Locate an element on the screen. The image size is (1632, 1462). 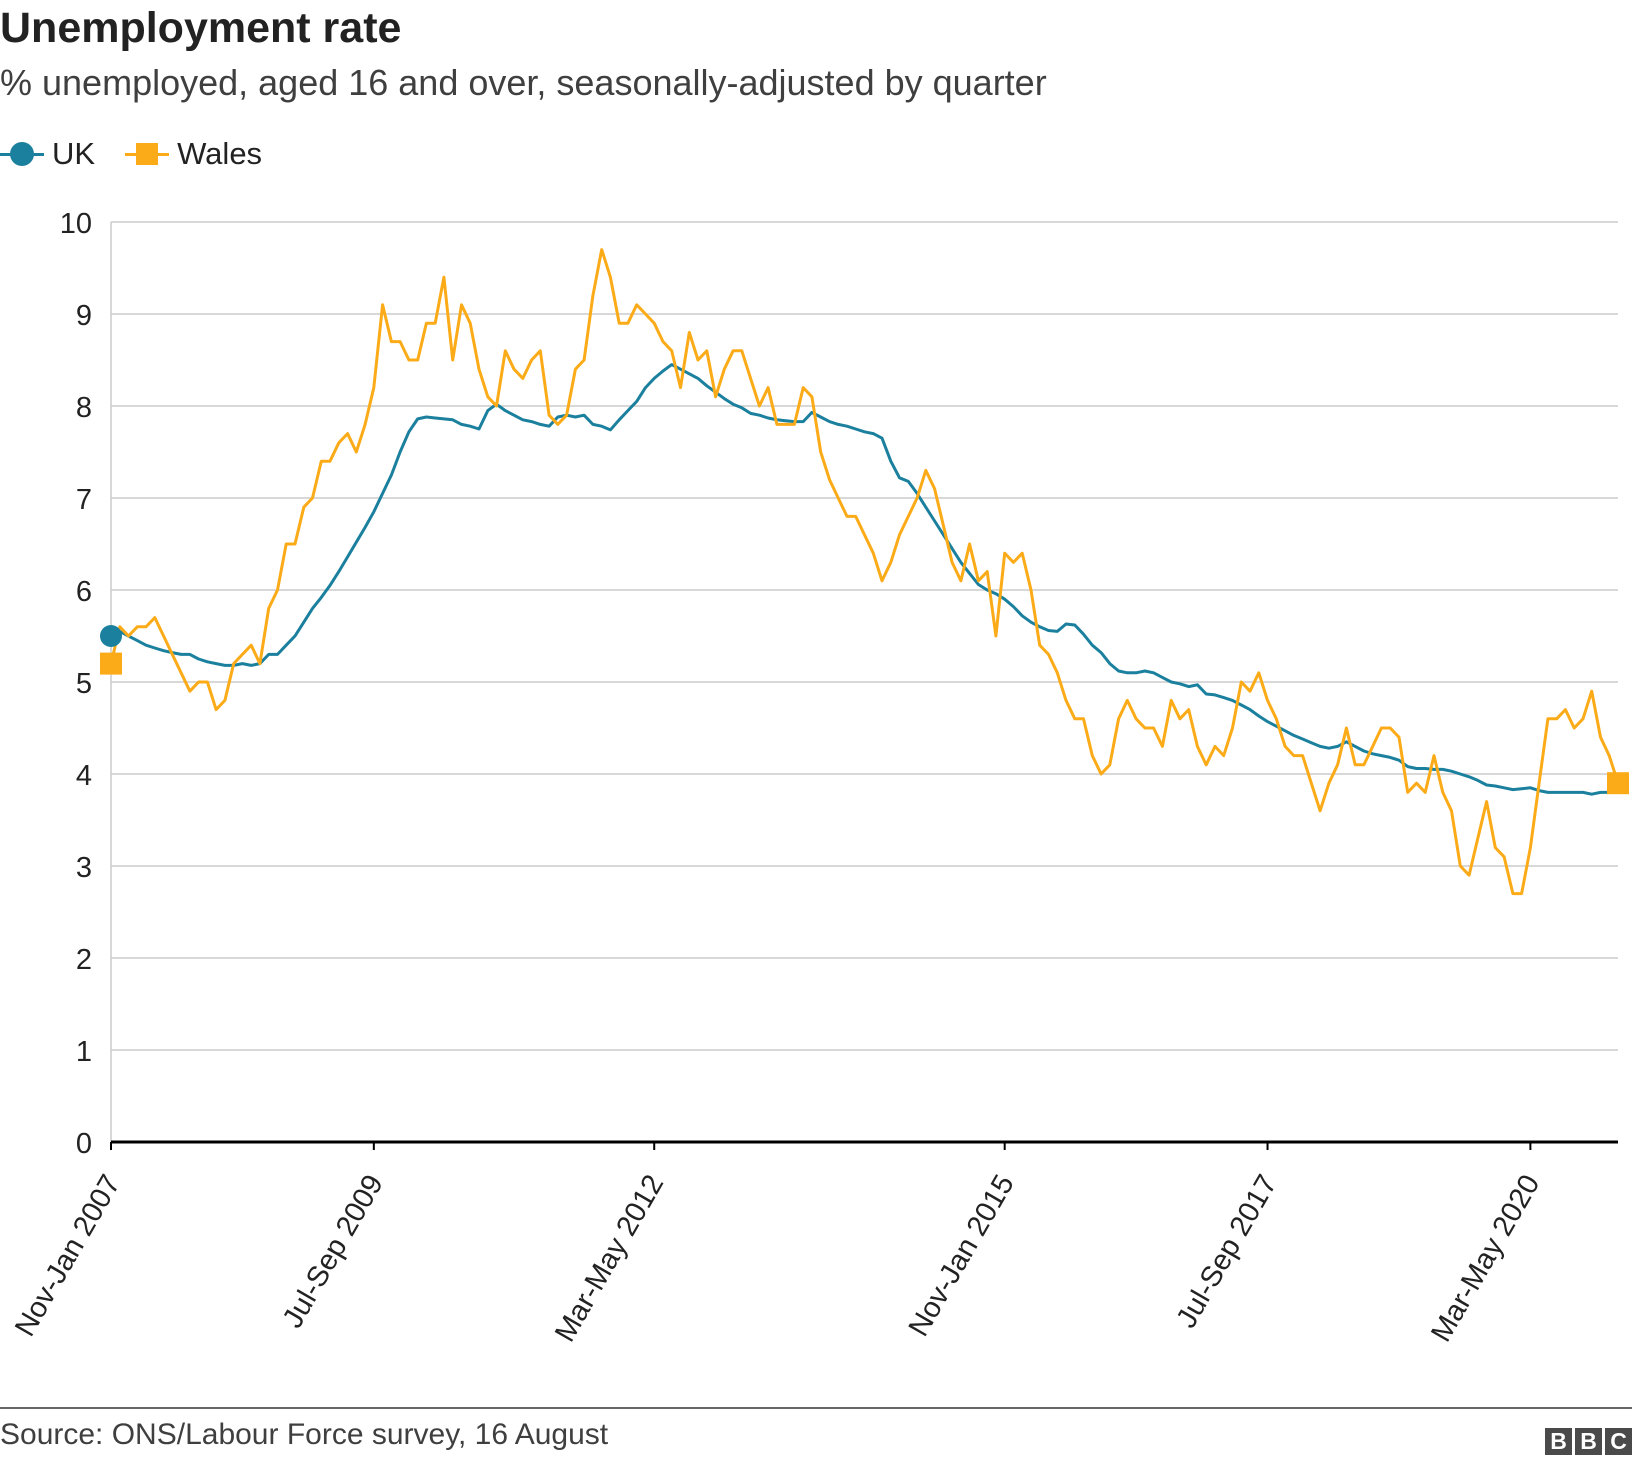
y-tick-label: 1 is located at coordinates (84, 1052).